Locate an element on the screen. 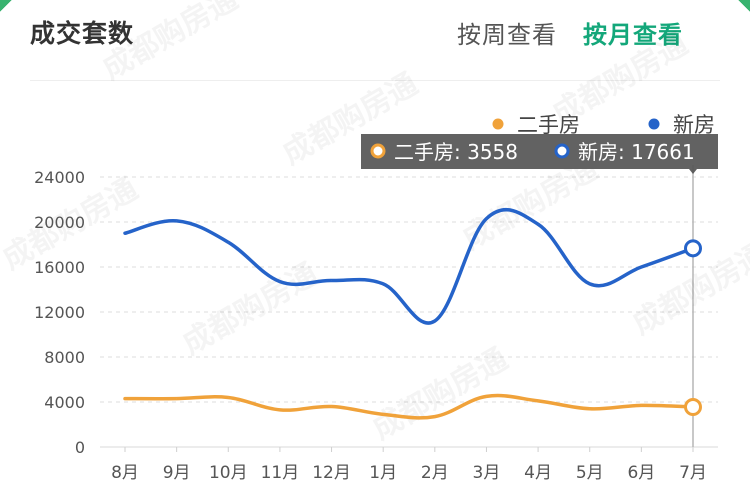 This screenshot has width=750, height=498. x-tick-label: 3月 is located at coordinates (487, 473).